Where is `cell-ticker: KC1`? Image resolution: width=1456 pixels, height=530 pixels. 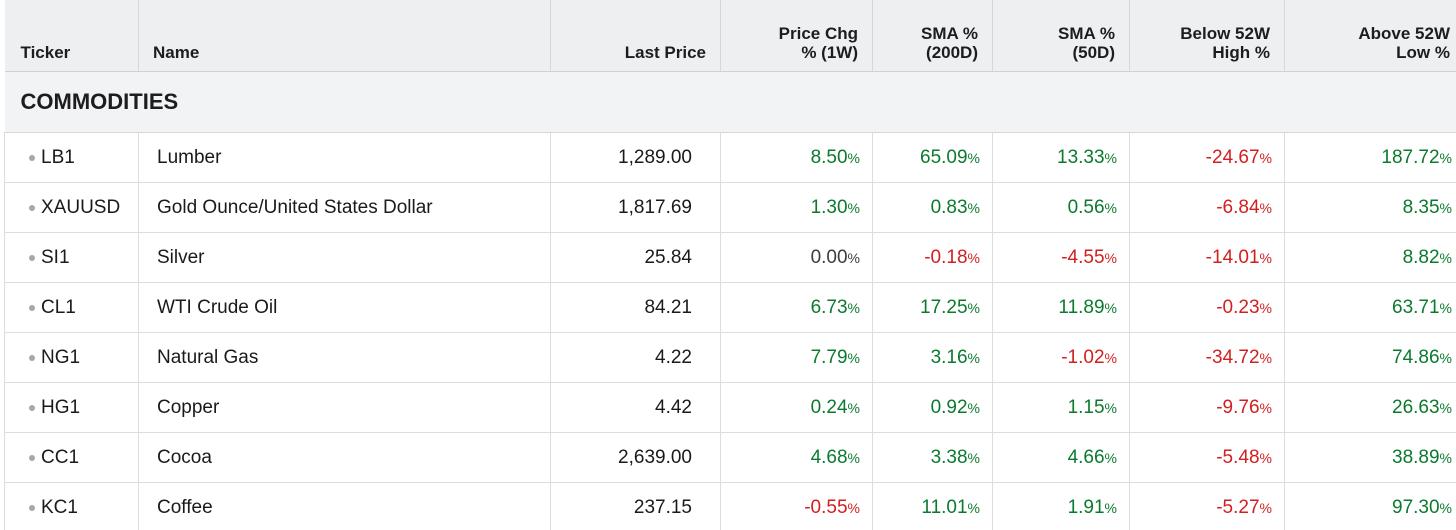
cell-ticker: KC1 is located at coordinates (71, 506).